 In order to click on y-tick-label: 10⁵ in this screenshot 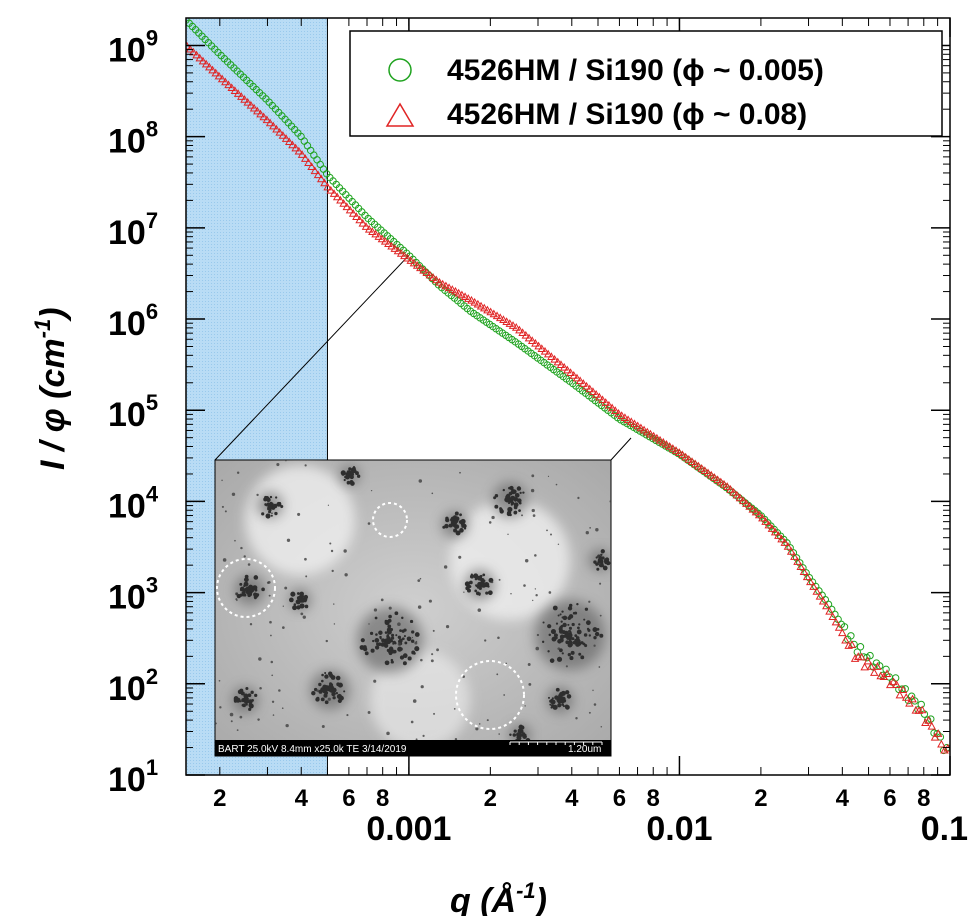, I will do `click(133, 412)`.